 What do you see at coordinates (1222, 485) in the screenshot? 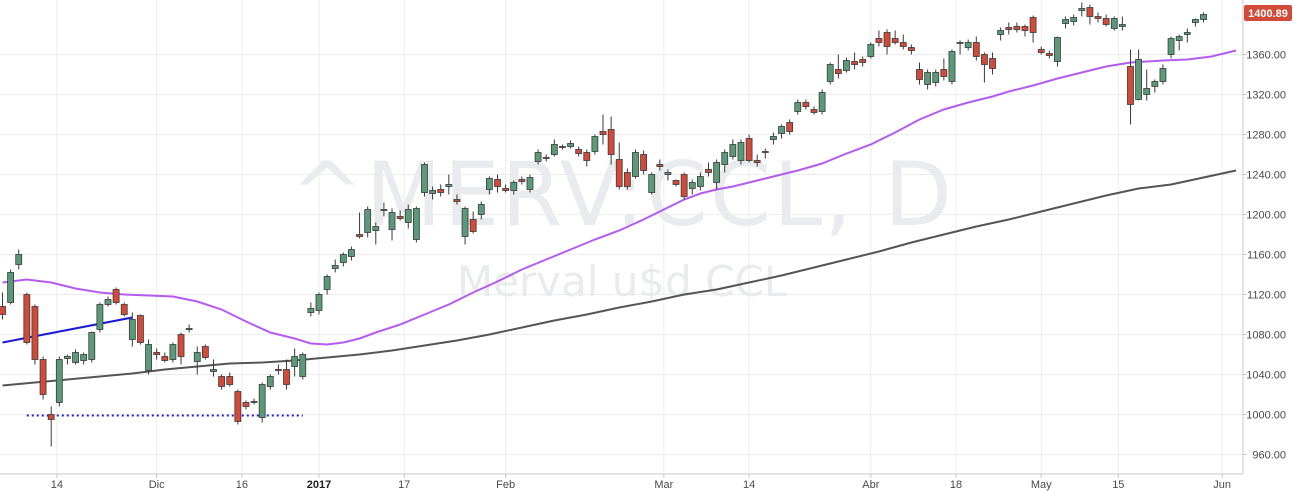
I see `time-tick-label: Jun` at bounding box center [1222, 485].